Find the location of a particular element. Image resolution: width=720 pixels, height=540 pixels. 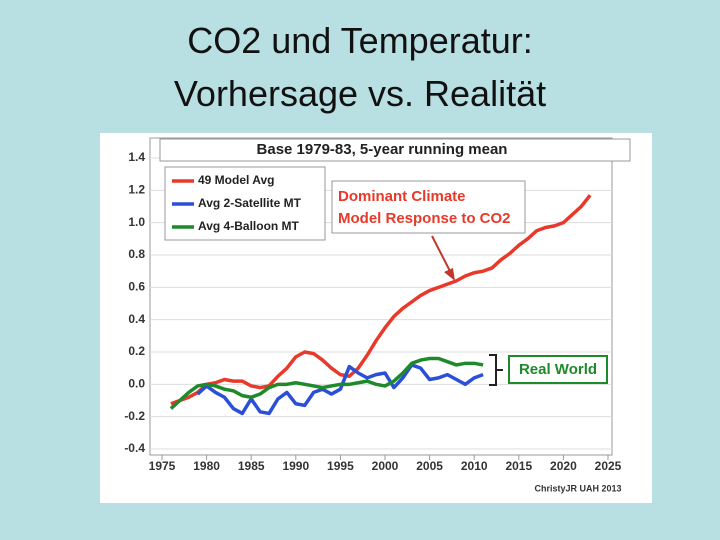

y-tick-label: 0.8 is located at coordinates (136, 254).